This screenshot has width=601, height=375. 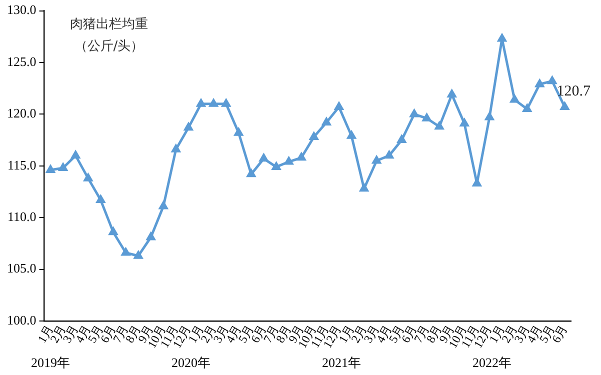 What do you see at coordinates (21, 164) in the screenshot?
I see `y-tick-label: 115.0` at bounding box center [21, 164].